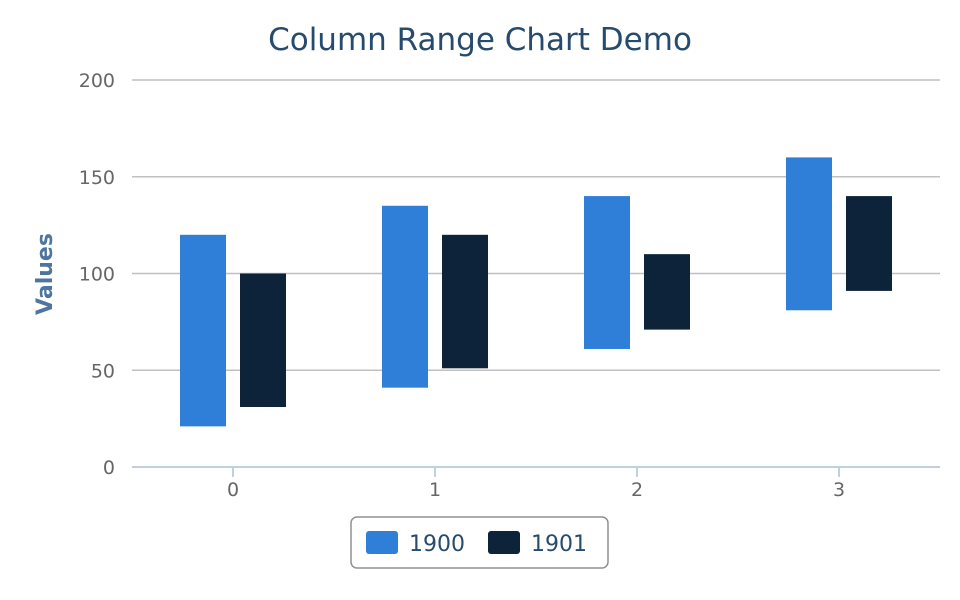 The width and height of the screenshot is (960, 600). I want to click on y-tick-label: 0, so click(109, 468).